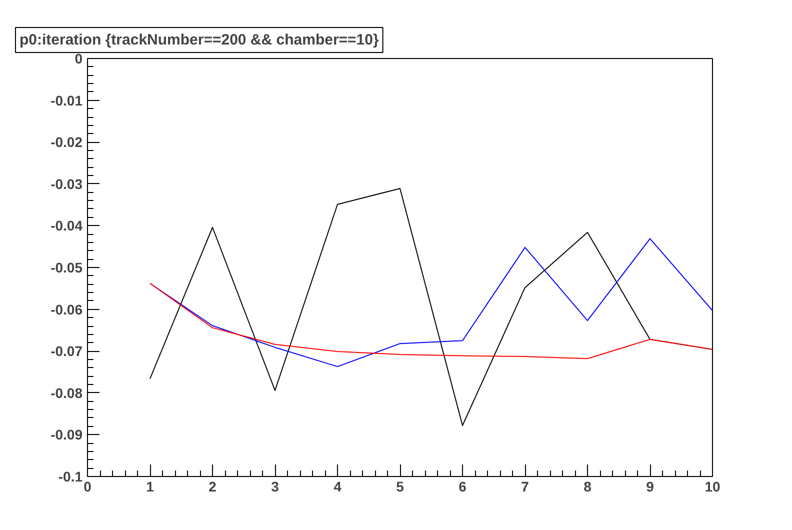 This screenshot has width=792, height=530. I want to click on x-tick-label: 8, so click(588, 486).